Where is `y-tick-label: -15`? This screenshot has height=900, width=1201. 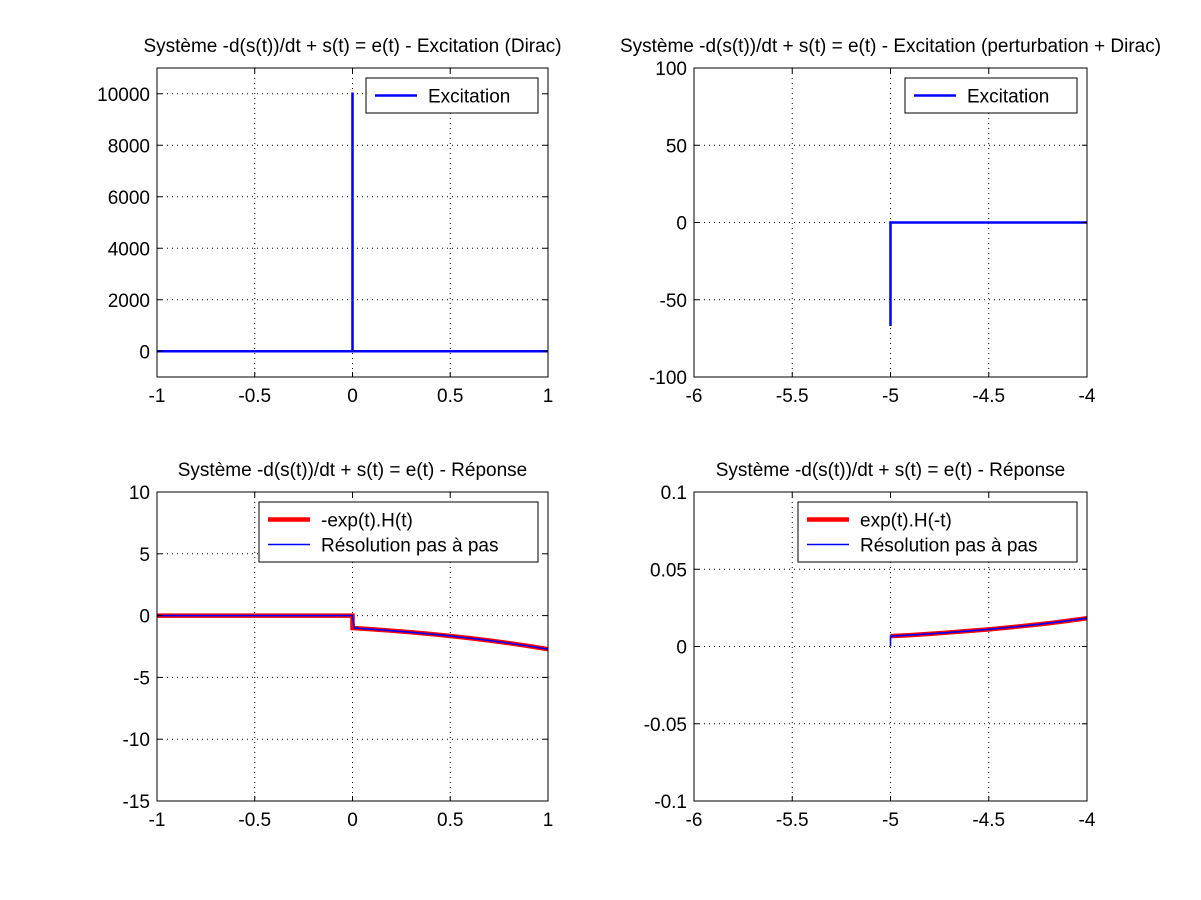
y-tick-label: -15 is located at coordinates (136, 802).